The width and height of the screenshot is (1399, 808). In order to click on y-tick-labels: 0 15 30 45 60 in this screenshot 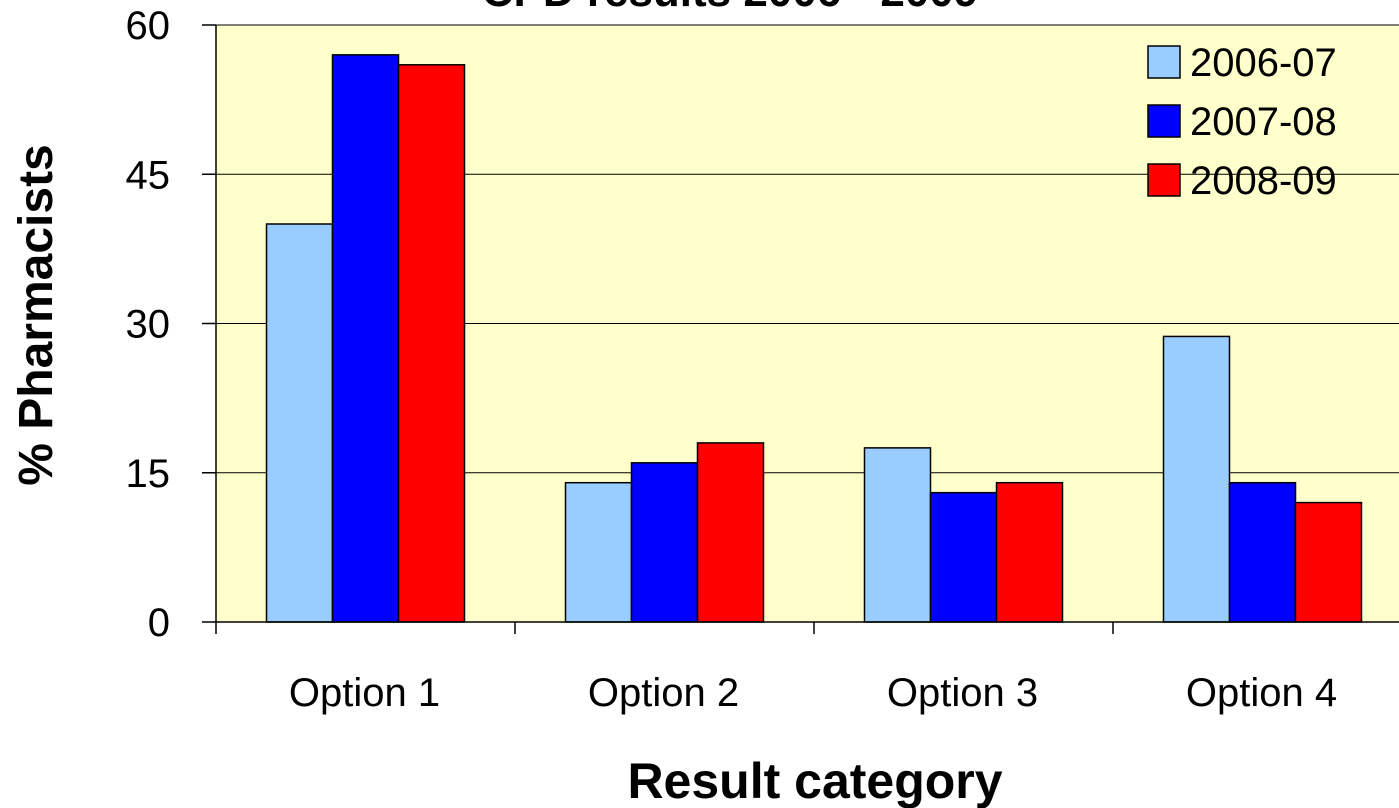, I will do `click(171, 324)`.